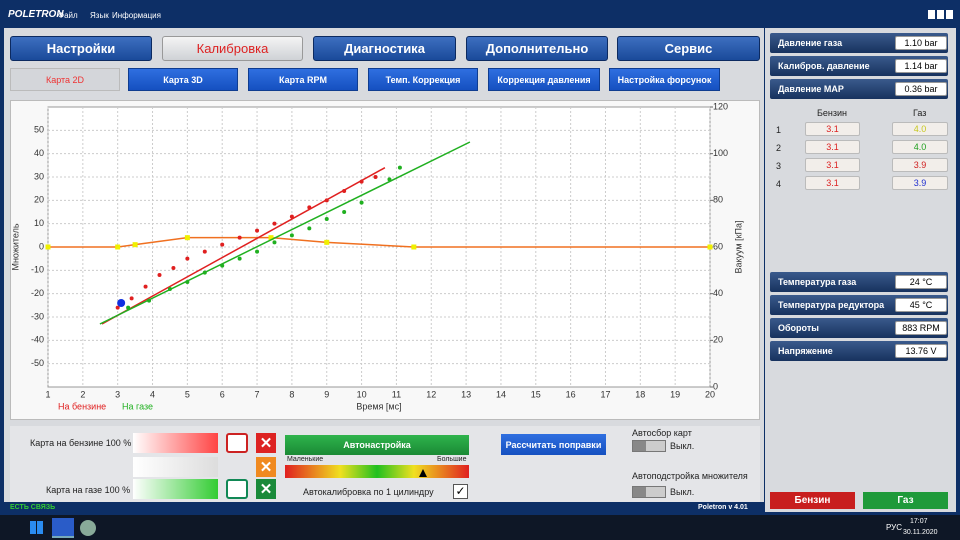  Describe the element at coordinates (423, 79) in the screenshot. I see `subtab: Темп. Коррекция` at that location.